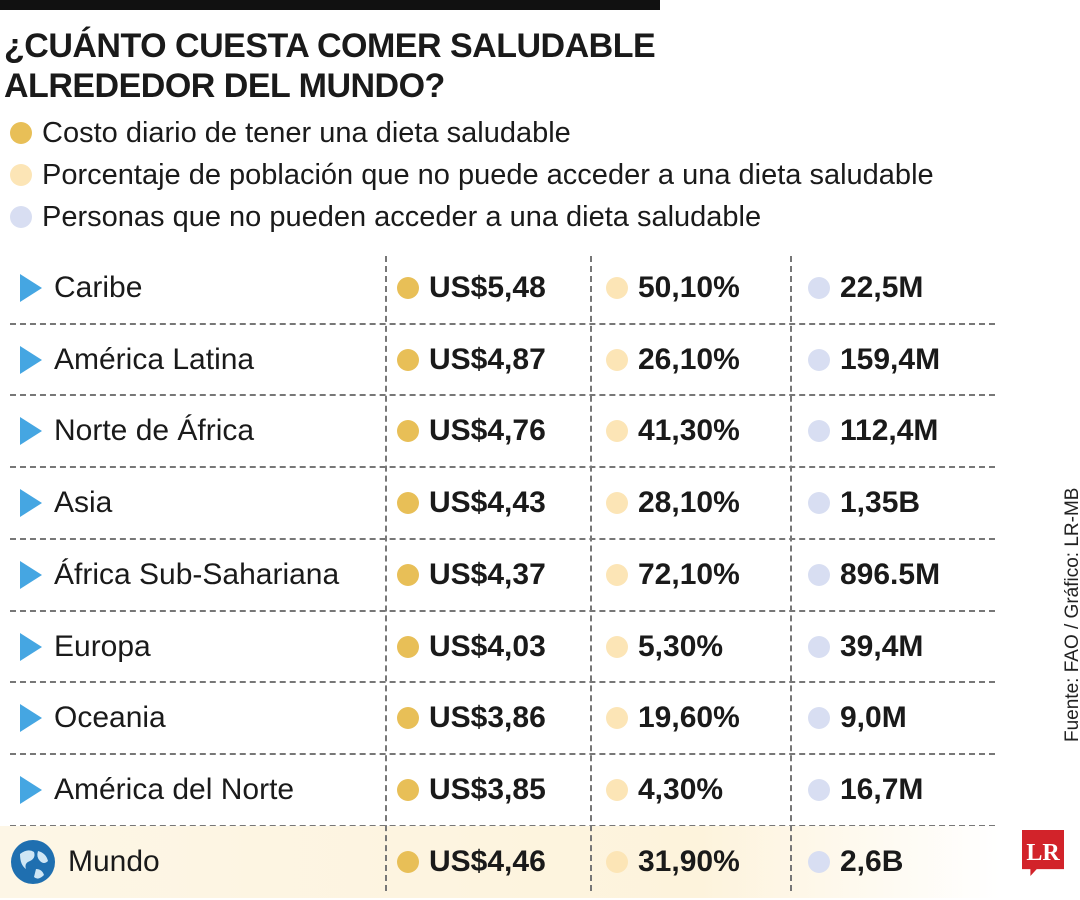 The image size is (1080, 900). I want to click on title-line: ¿CUÁNTO CUESTA COMER SALUDABLE, so click(330, 46).